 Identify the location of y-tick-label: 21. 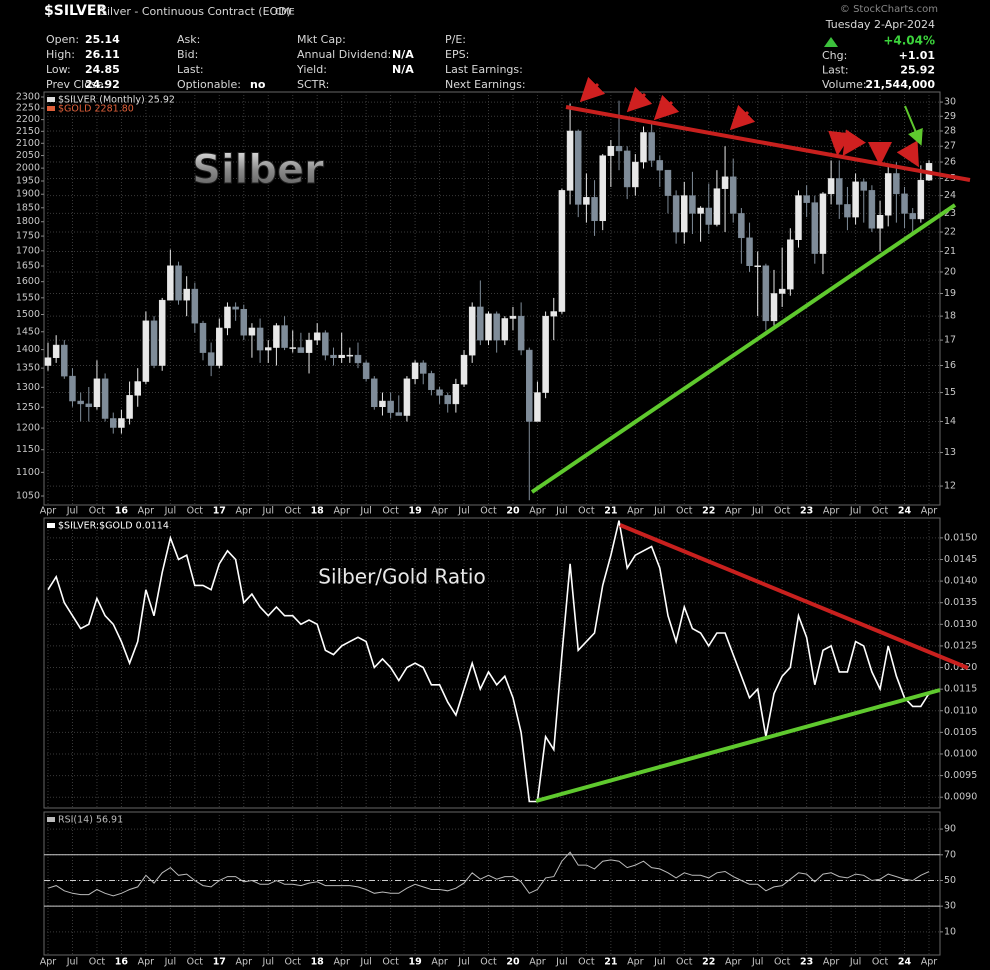
(950, 251).